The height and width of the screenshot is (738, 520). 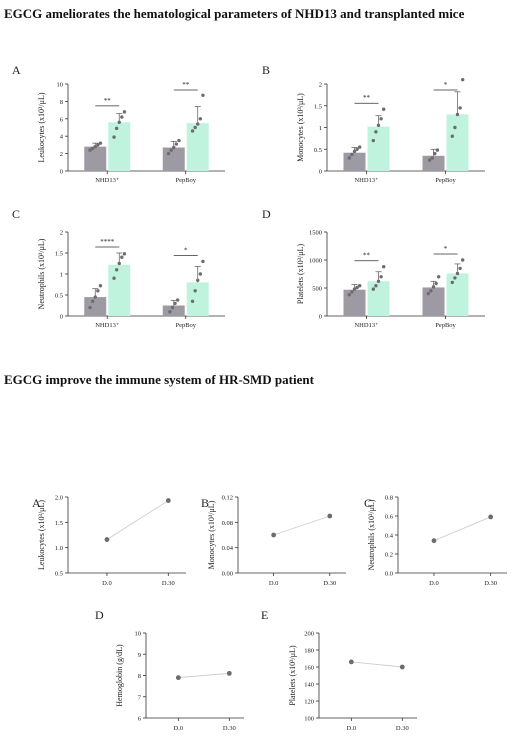 I want to click on panel-patient-d: D 6 7 8 9 10 Hemoglobin (g/dL) D.0 D.30, so click(x=169, y=670).